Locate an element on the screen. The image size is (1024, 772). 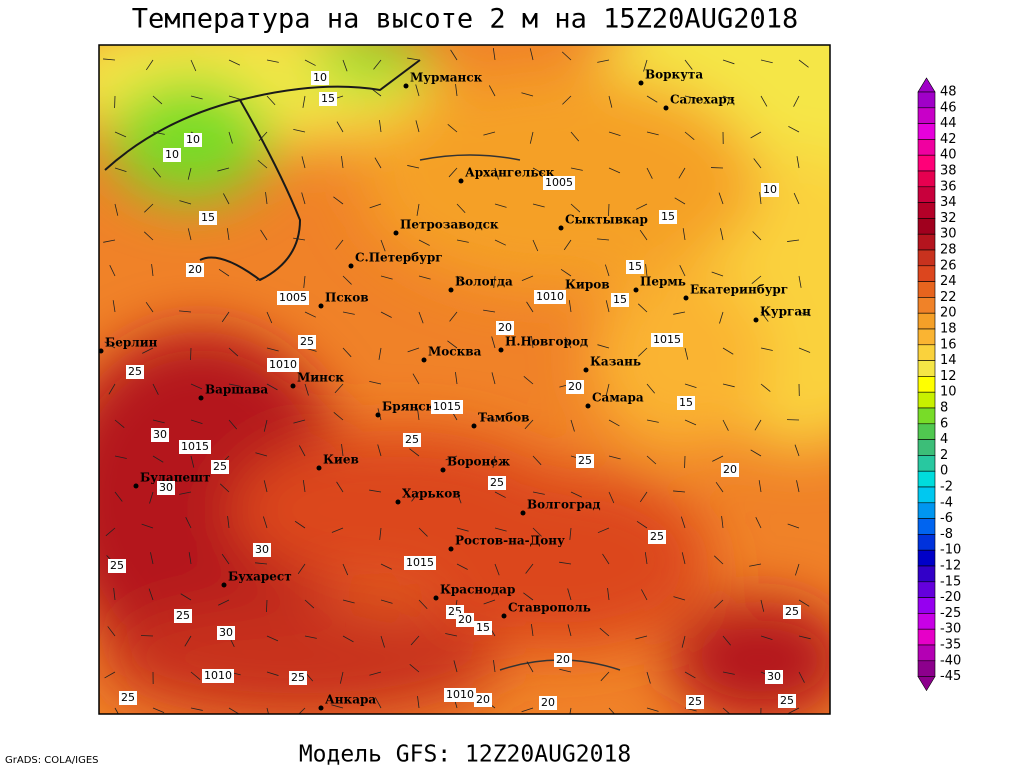
colorbar-label: 40 is located at coordinates (948, 155).